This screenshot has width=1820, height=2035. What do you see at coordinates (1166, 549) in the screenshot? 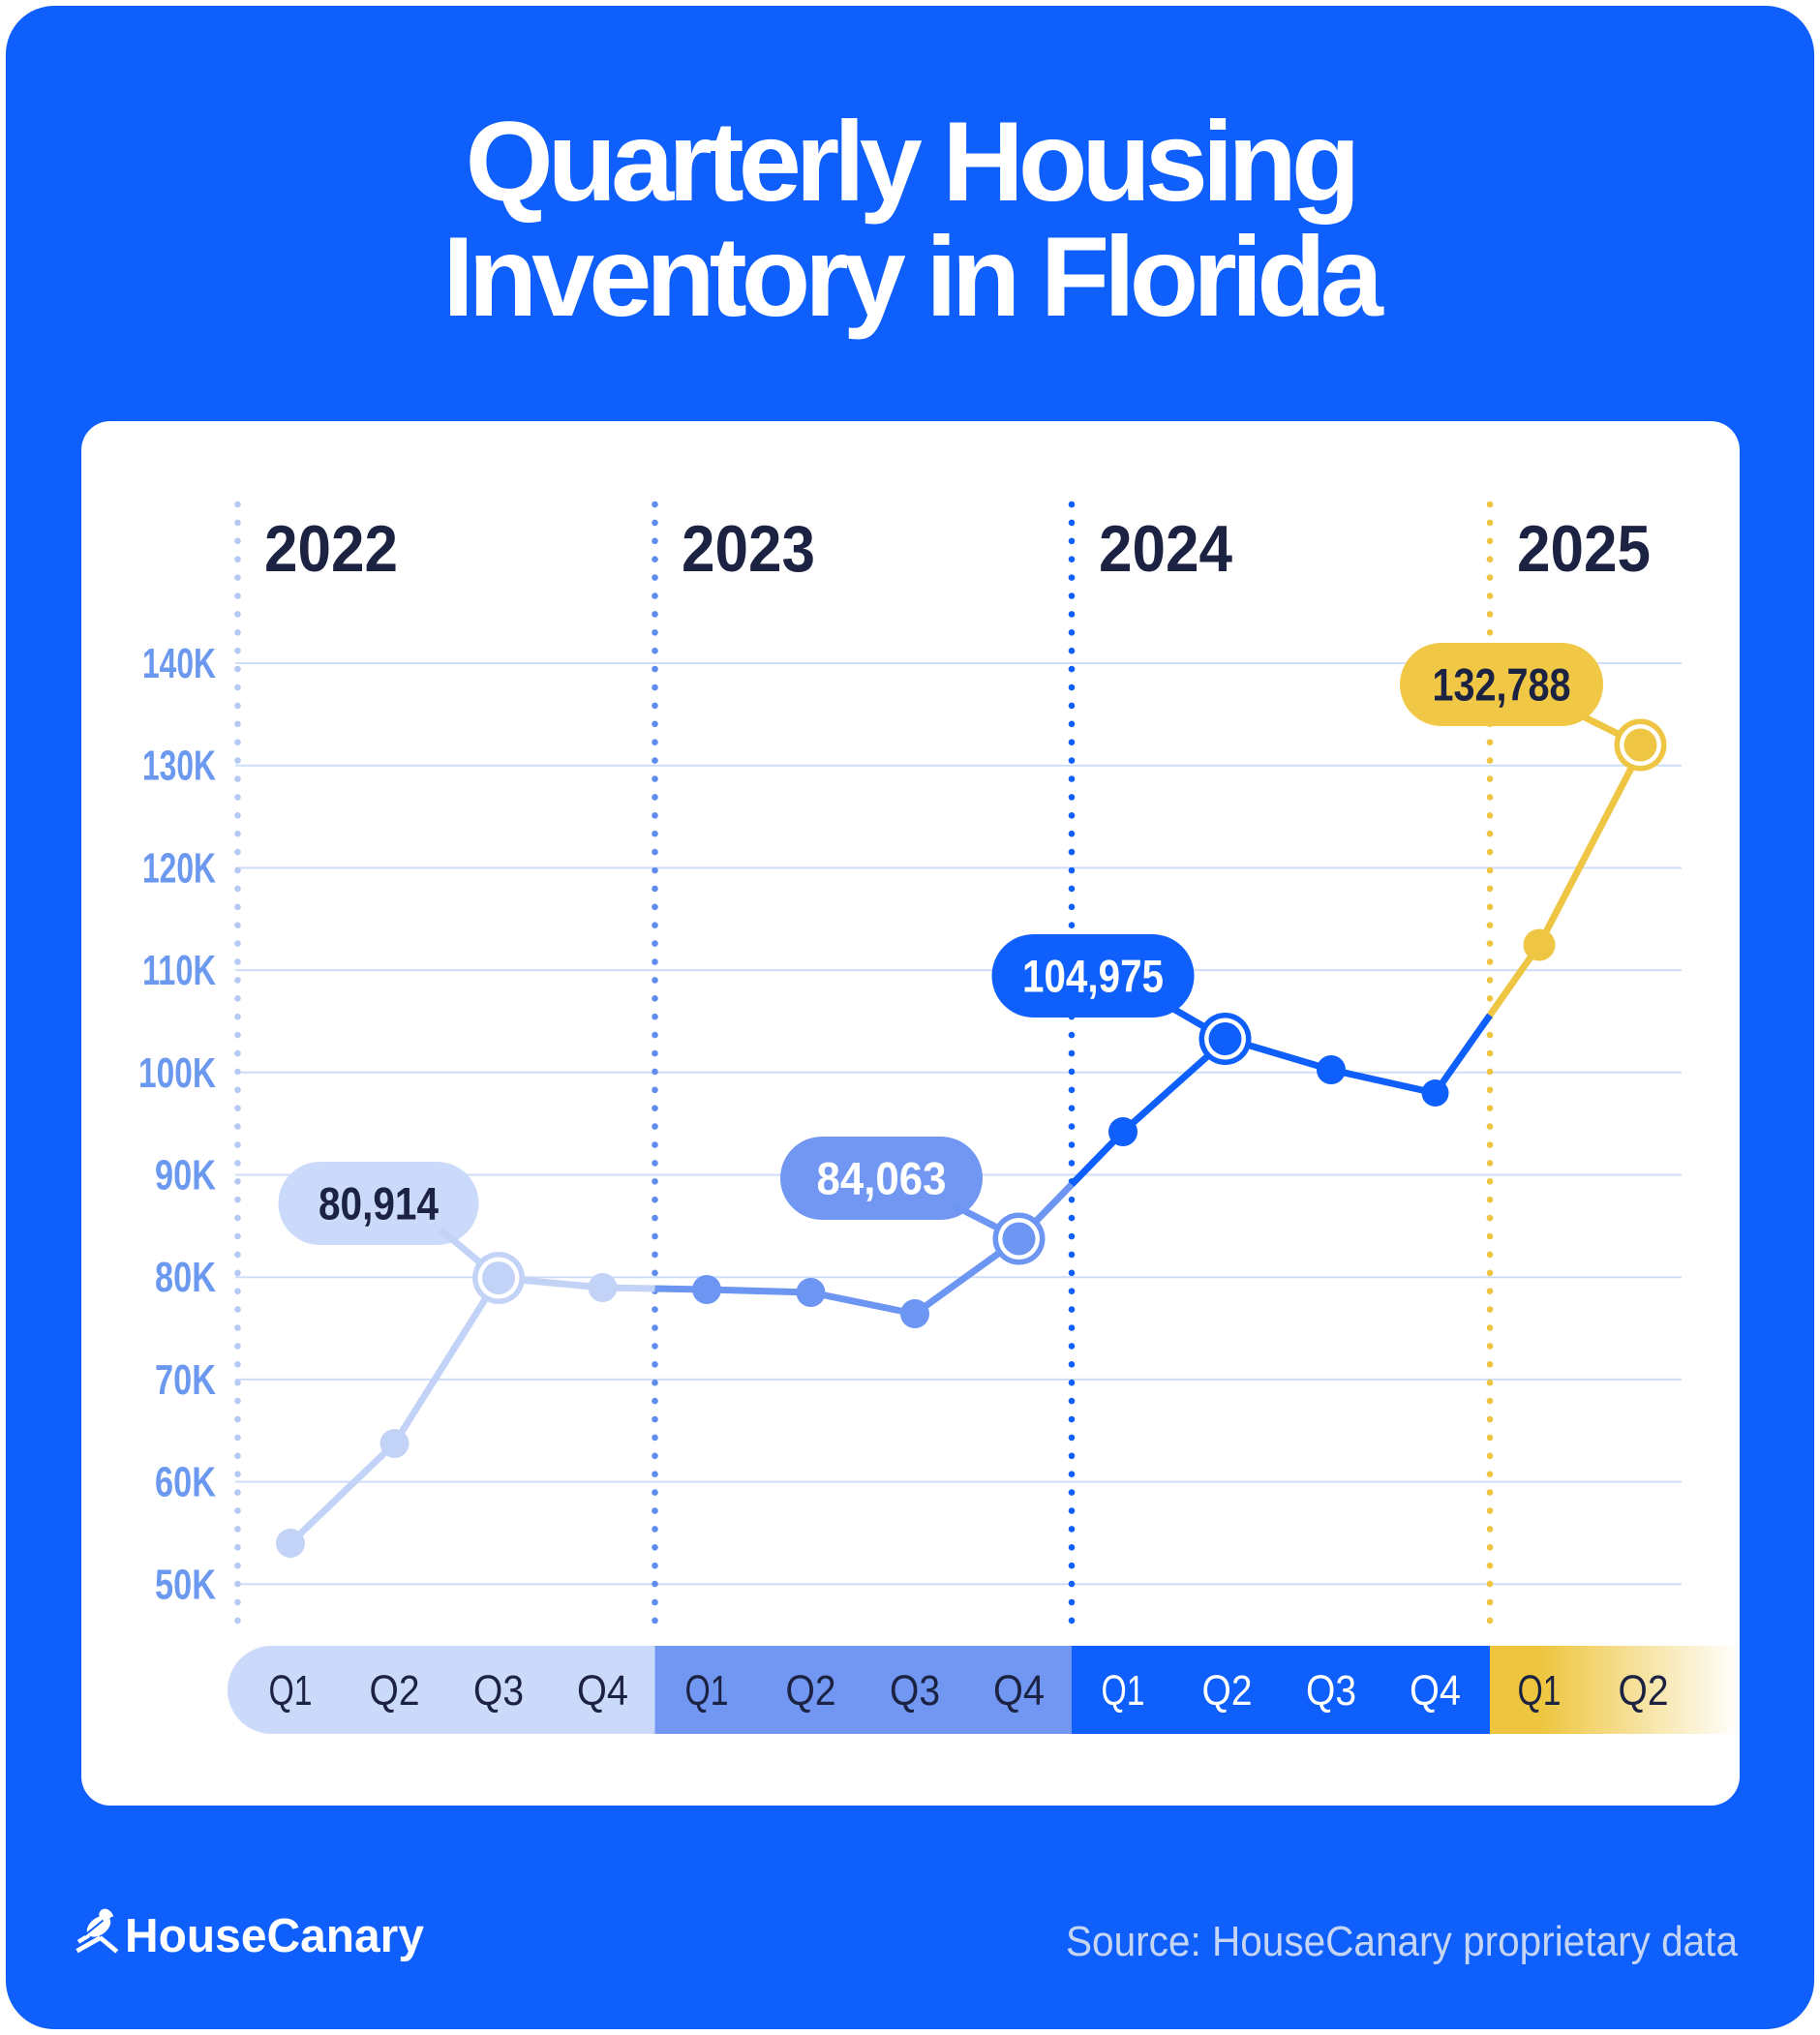
I see `svg-text: 2024` at bounding box center [1166, 549].